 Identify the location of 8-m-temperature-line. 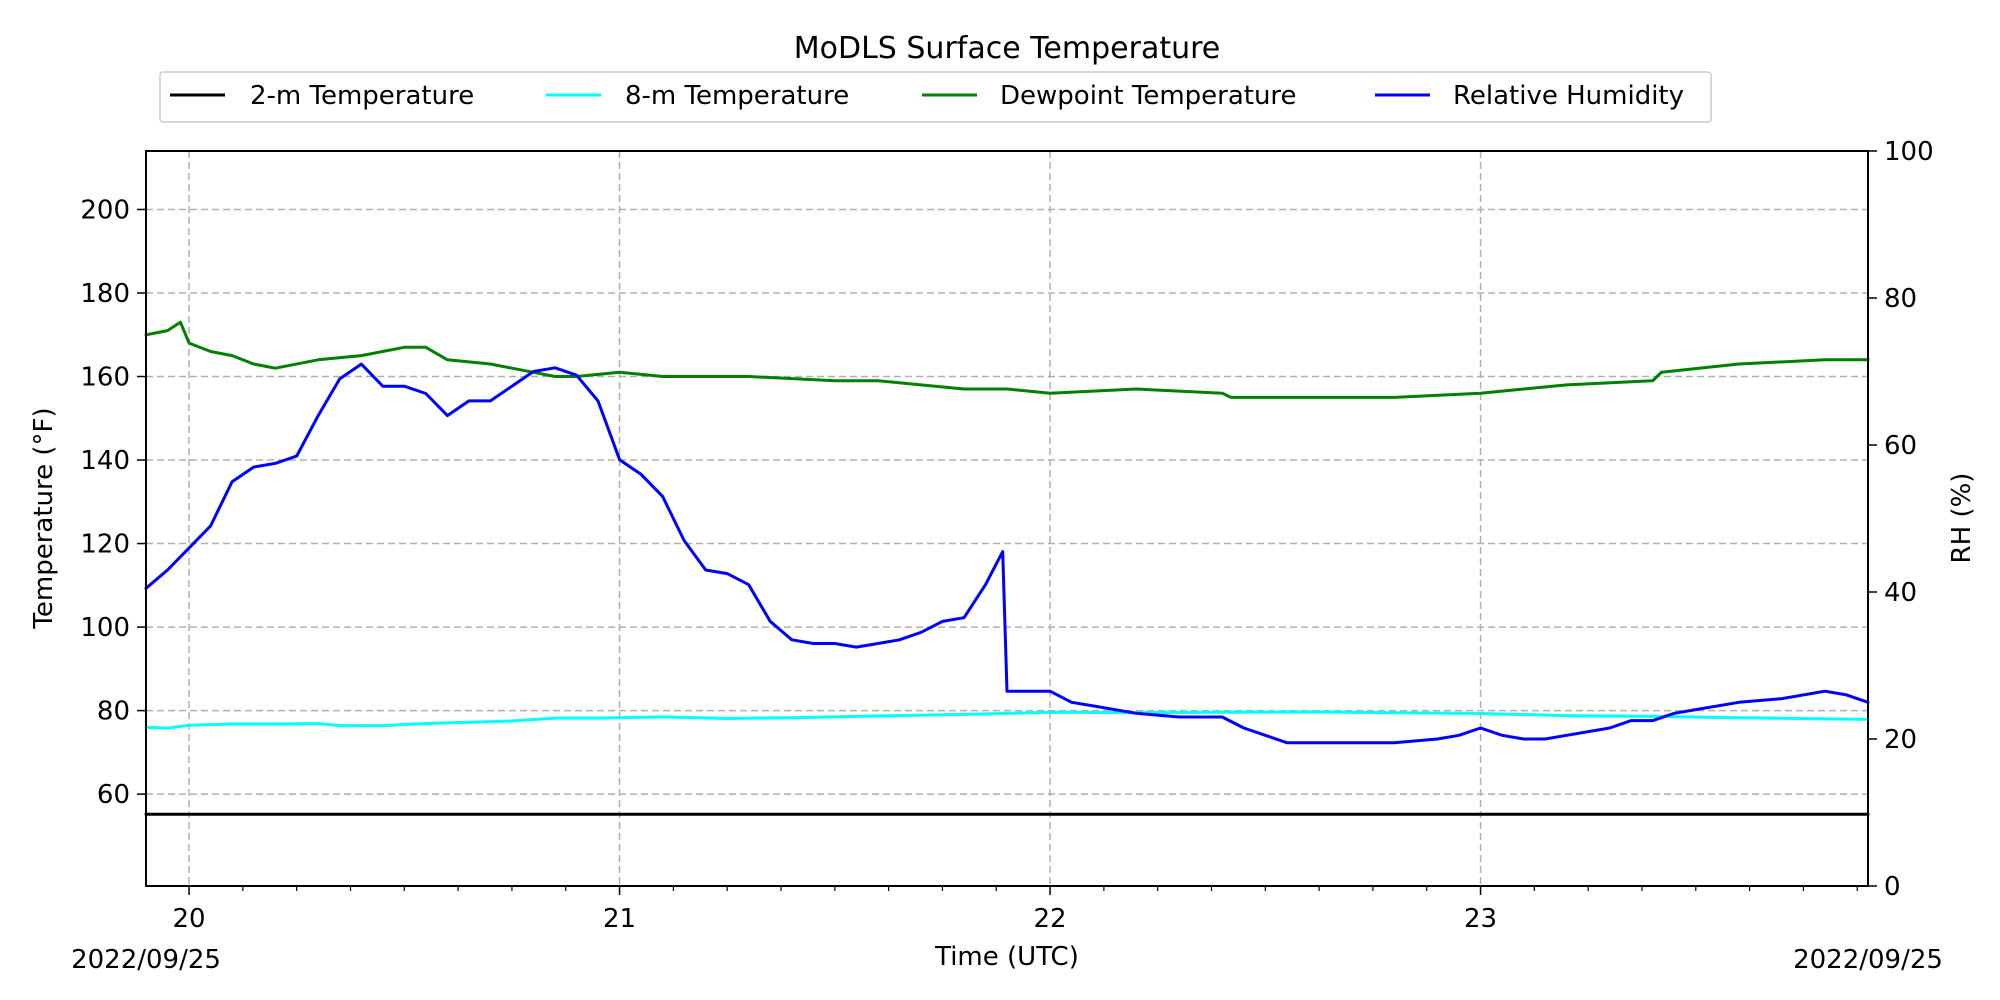
(1007, 720).